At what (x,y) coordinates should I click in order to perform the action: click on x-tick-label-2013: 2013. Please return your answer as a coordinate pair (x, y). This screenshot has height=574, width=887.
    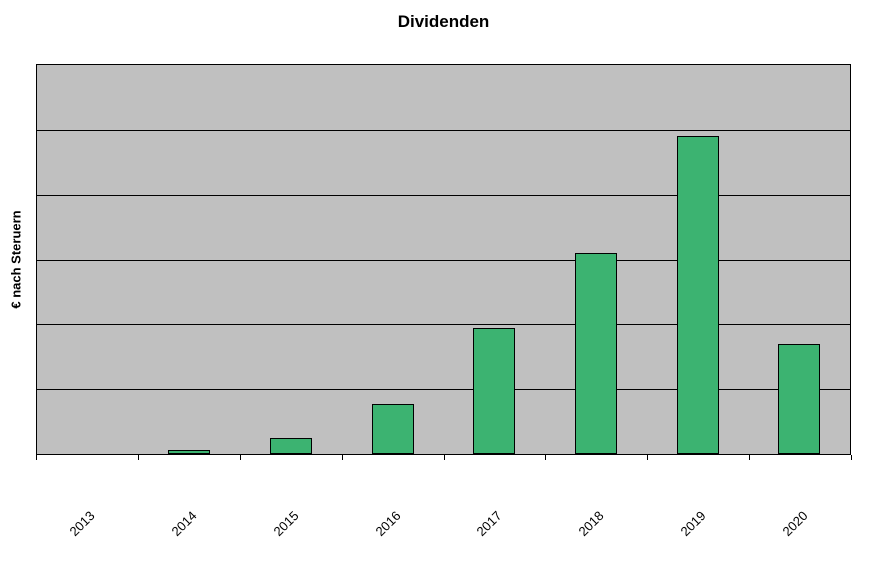
    Looking at the image, I should click on (82, 524).